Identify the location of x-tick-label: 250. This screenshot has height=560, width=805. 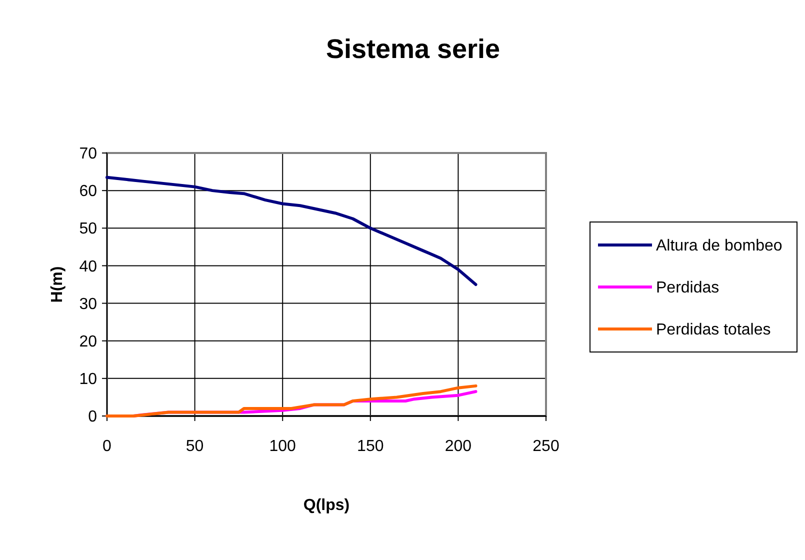
(546, 446).